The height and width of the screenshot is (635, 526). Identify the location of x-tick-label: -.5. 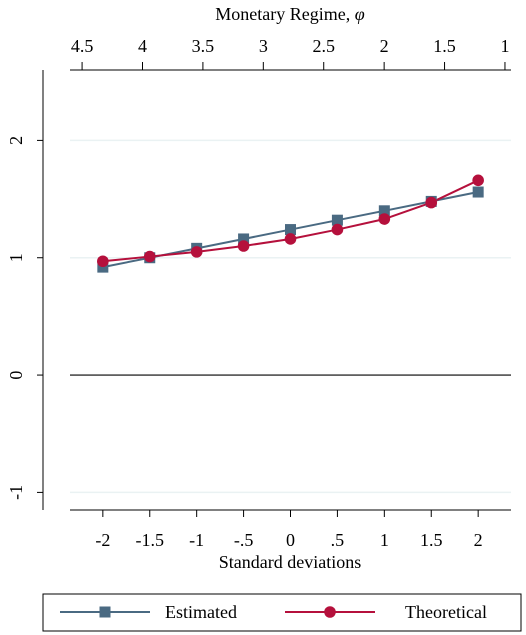
(244, 540).